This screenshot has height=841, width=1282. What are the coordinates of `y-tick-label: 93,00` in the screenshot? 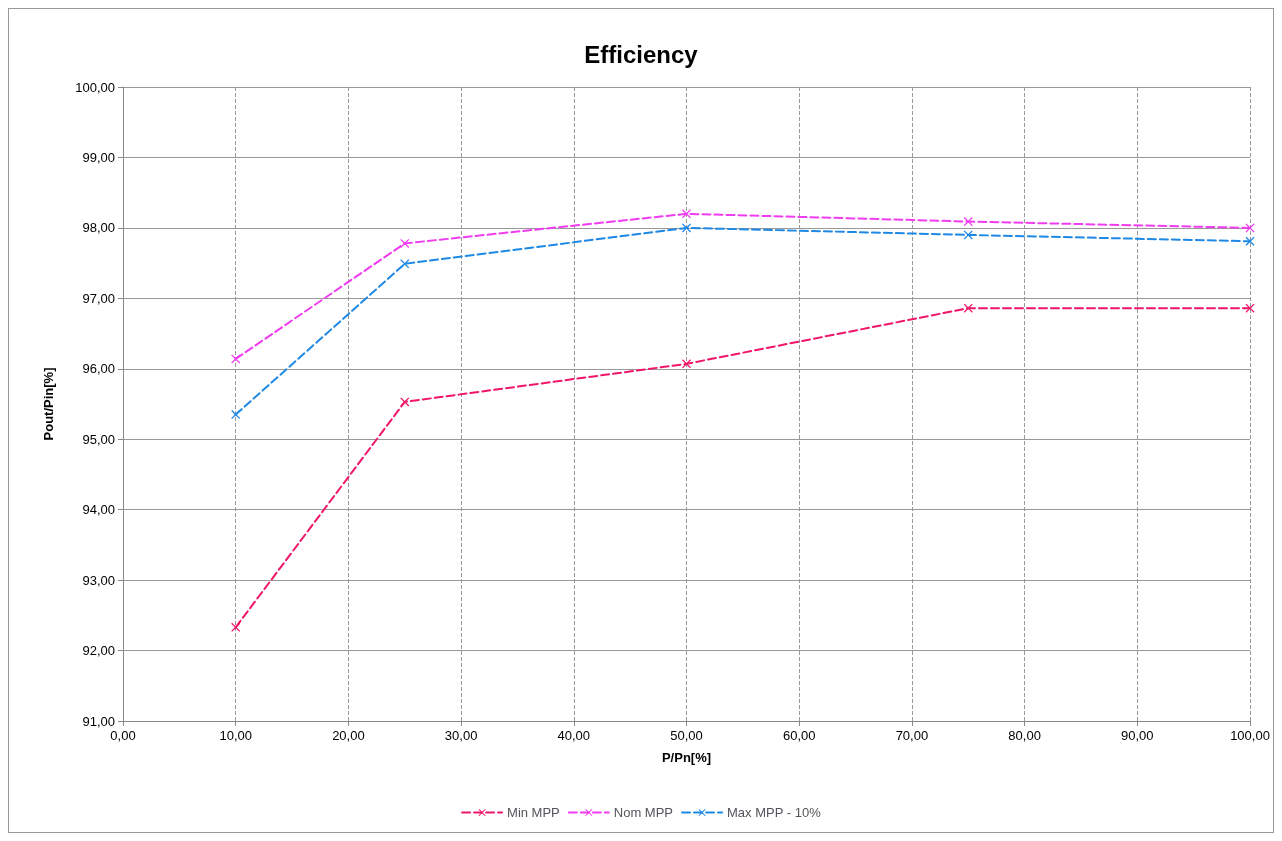 It's located at (98, 580).